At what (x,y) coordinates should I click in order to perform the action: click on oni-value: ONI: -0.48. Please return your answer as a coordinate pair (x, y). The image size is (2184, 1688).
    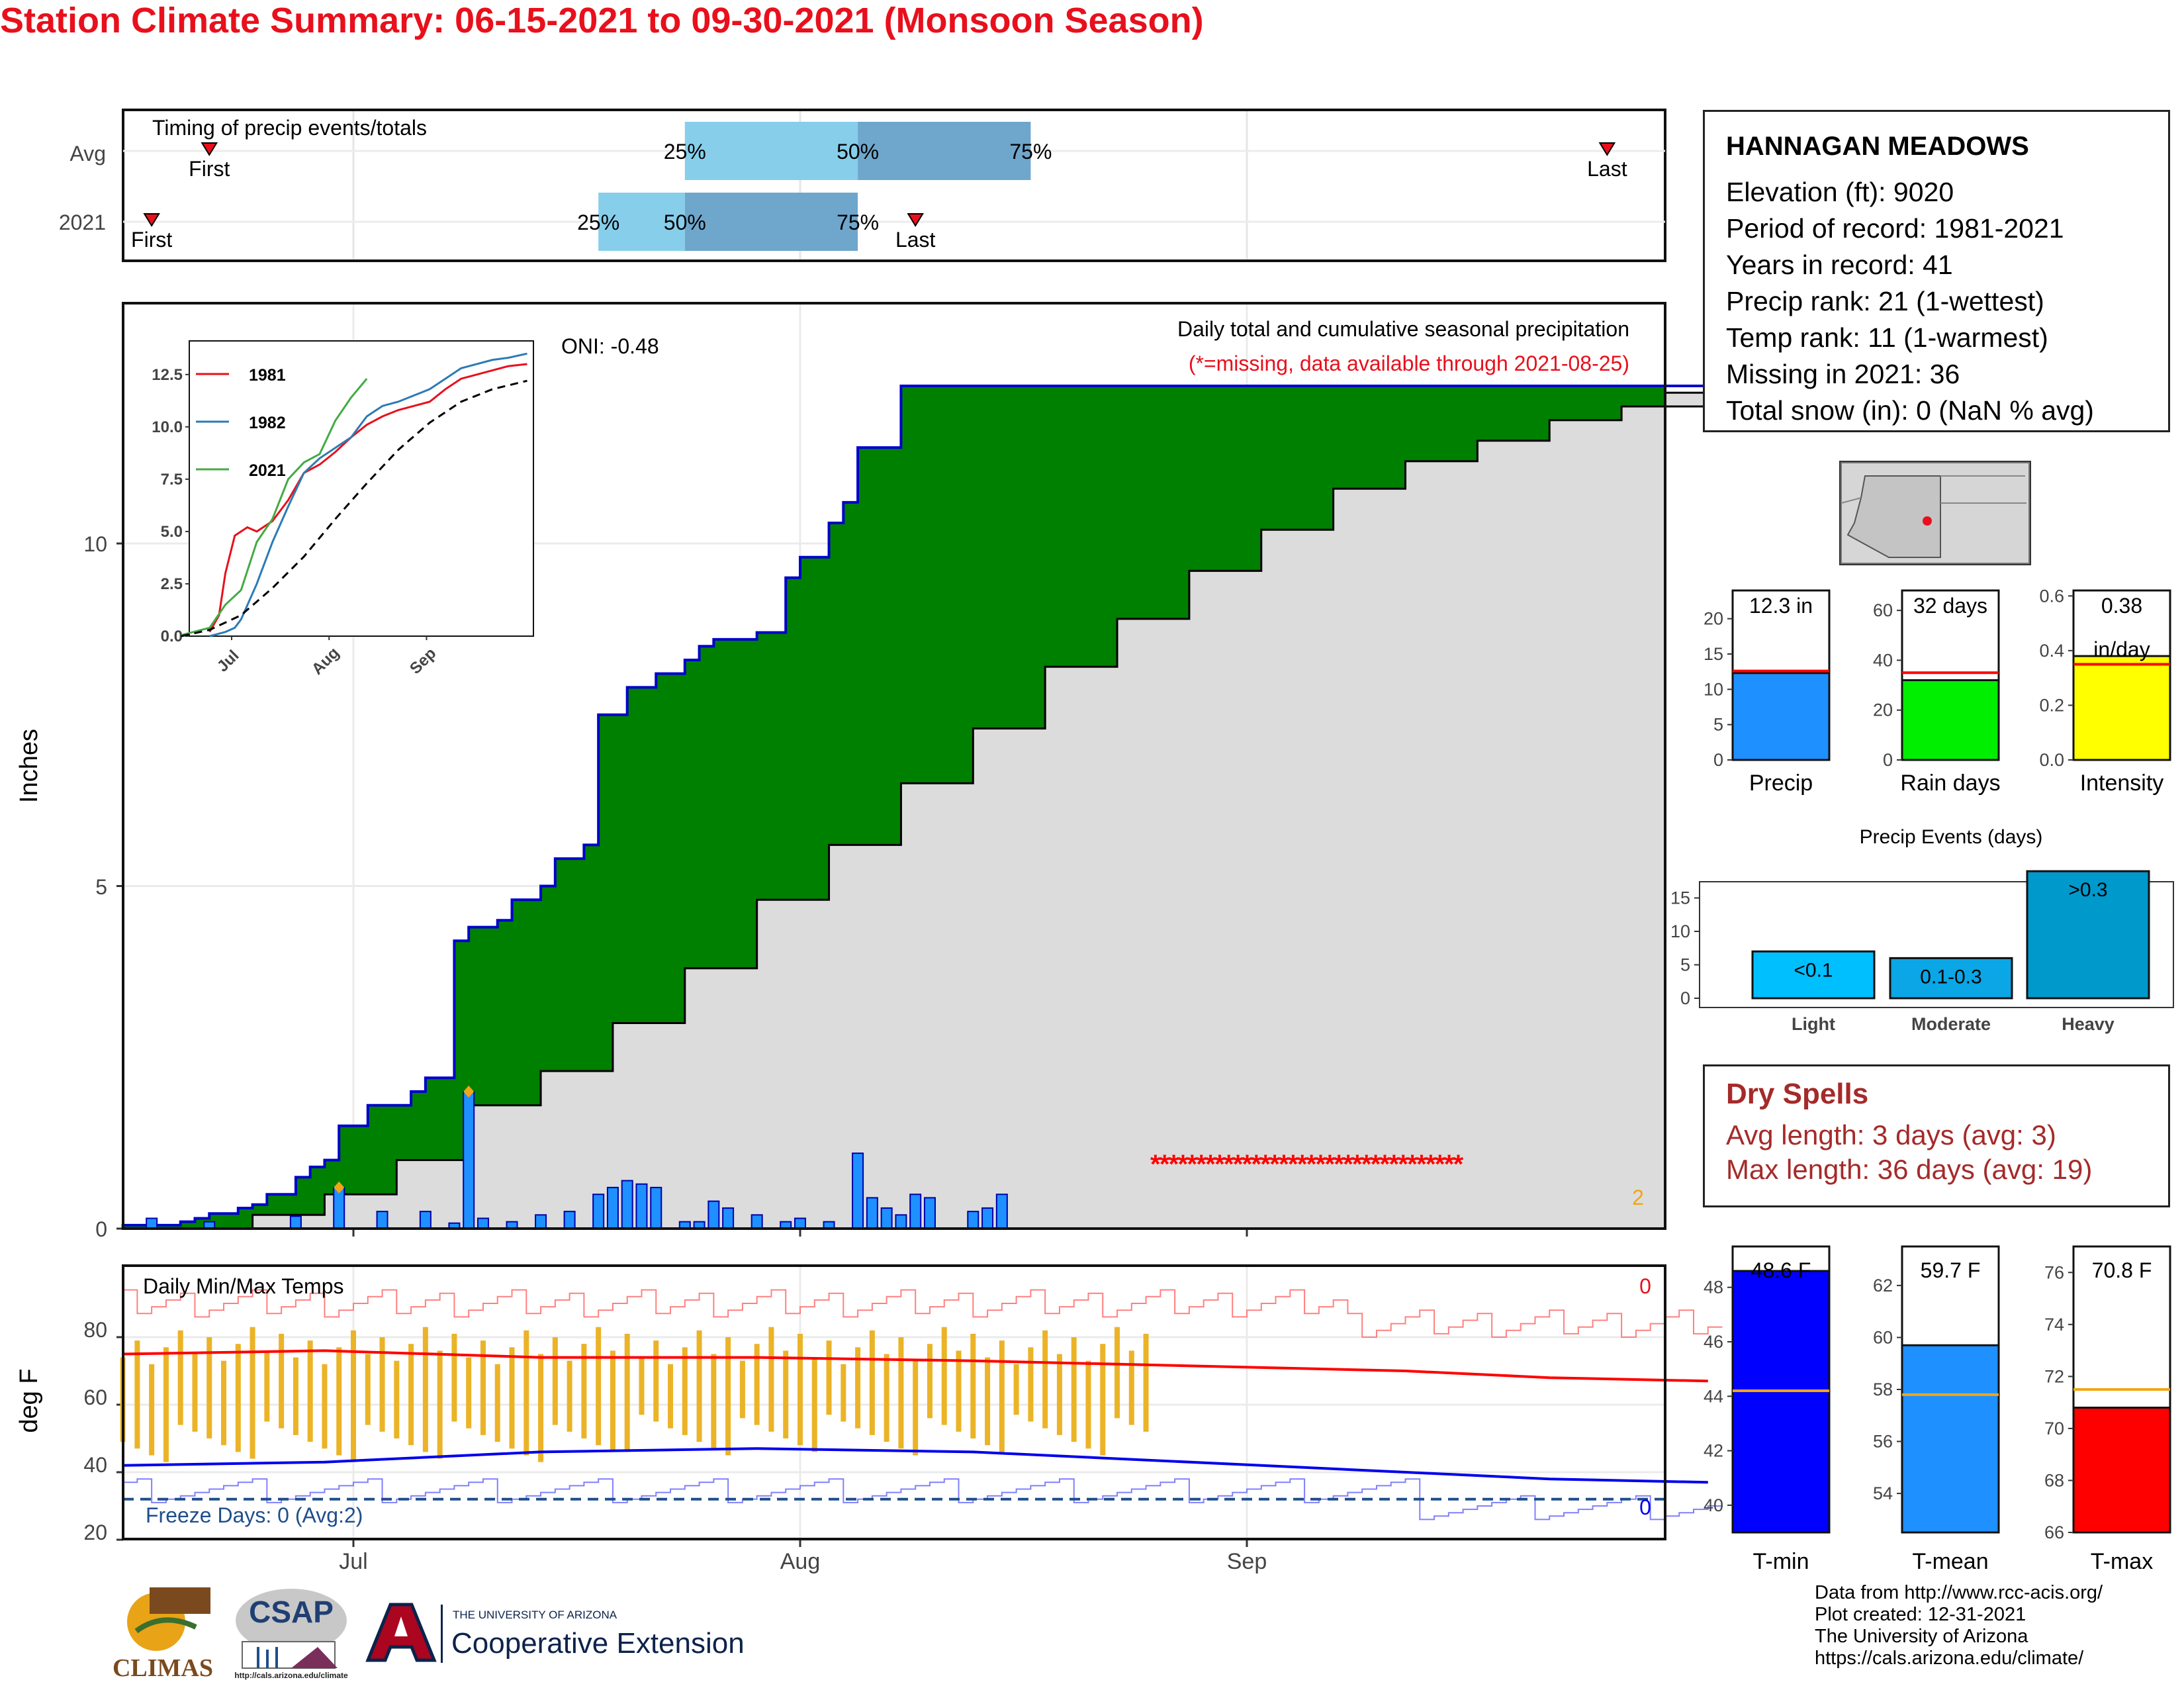
    Looking at the image, I should click on (610, 346).